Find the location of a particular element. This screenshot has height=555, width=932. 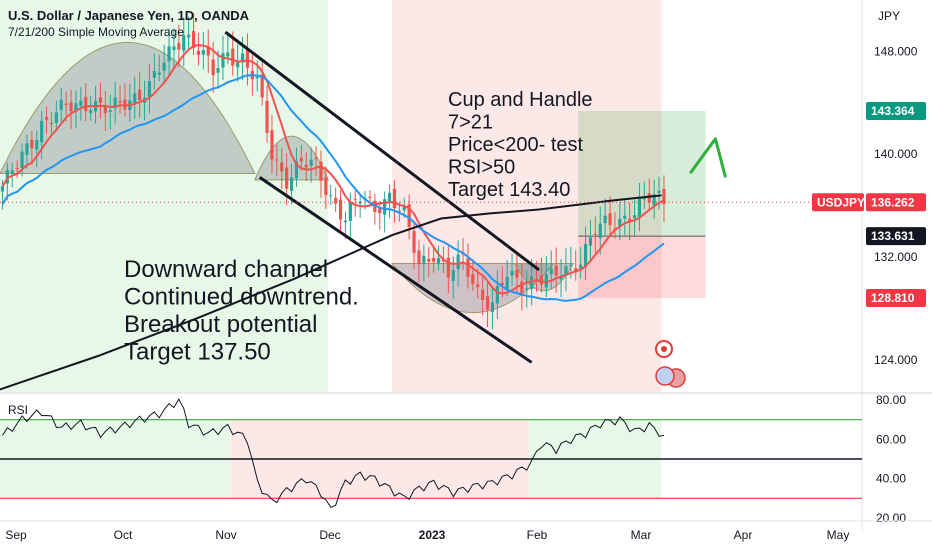

event-marker-dot is located at coordinates (664, 349).